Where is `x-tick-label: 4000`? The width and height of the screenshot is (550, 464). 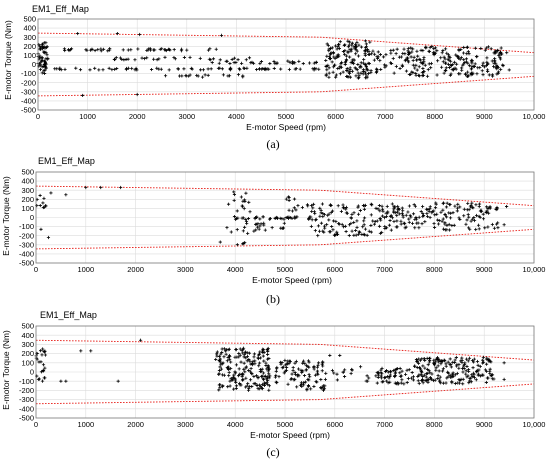
x-tick-label: 4000 is located at coordinates (236, 116).